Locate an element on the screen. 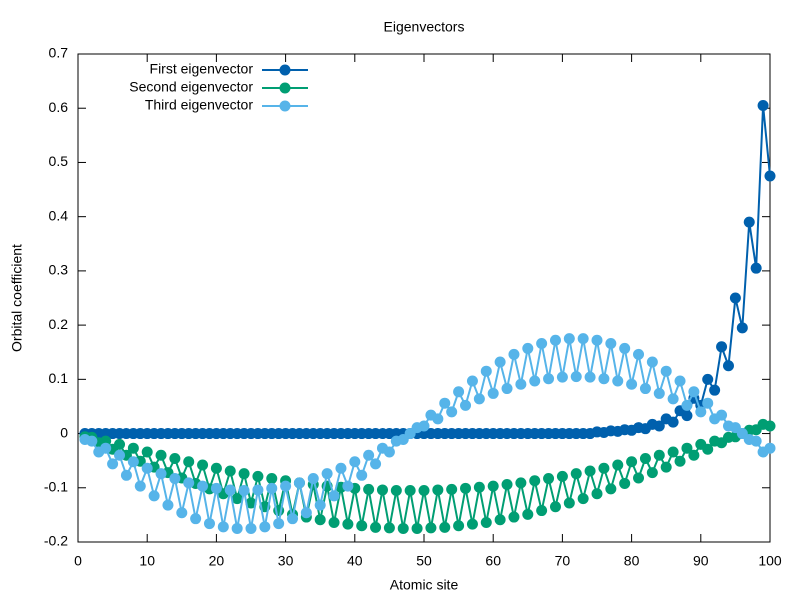  y-tick-label: 0.3 is located at coordinates (59, 270).